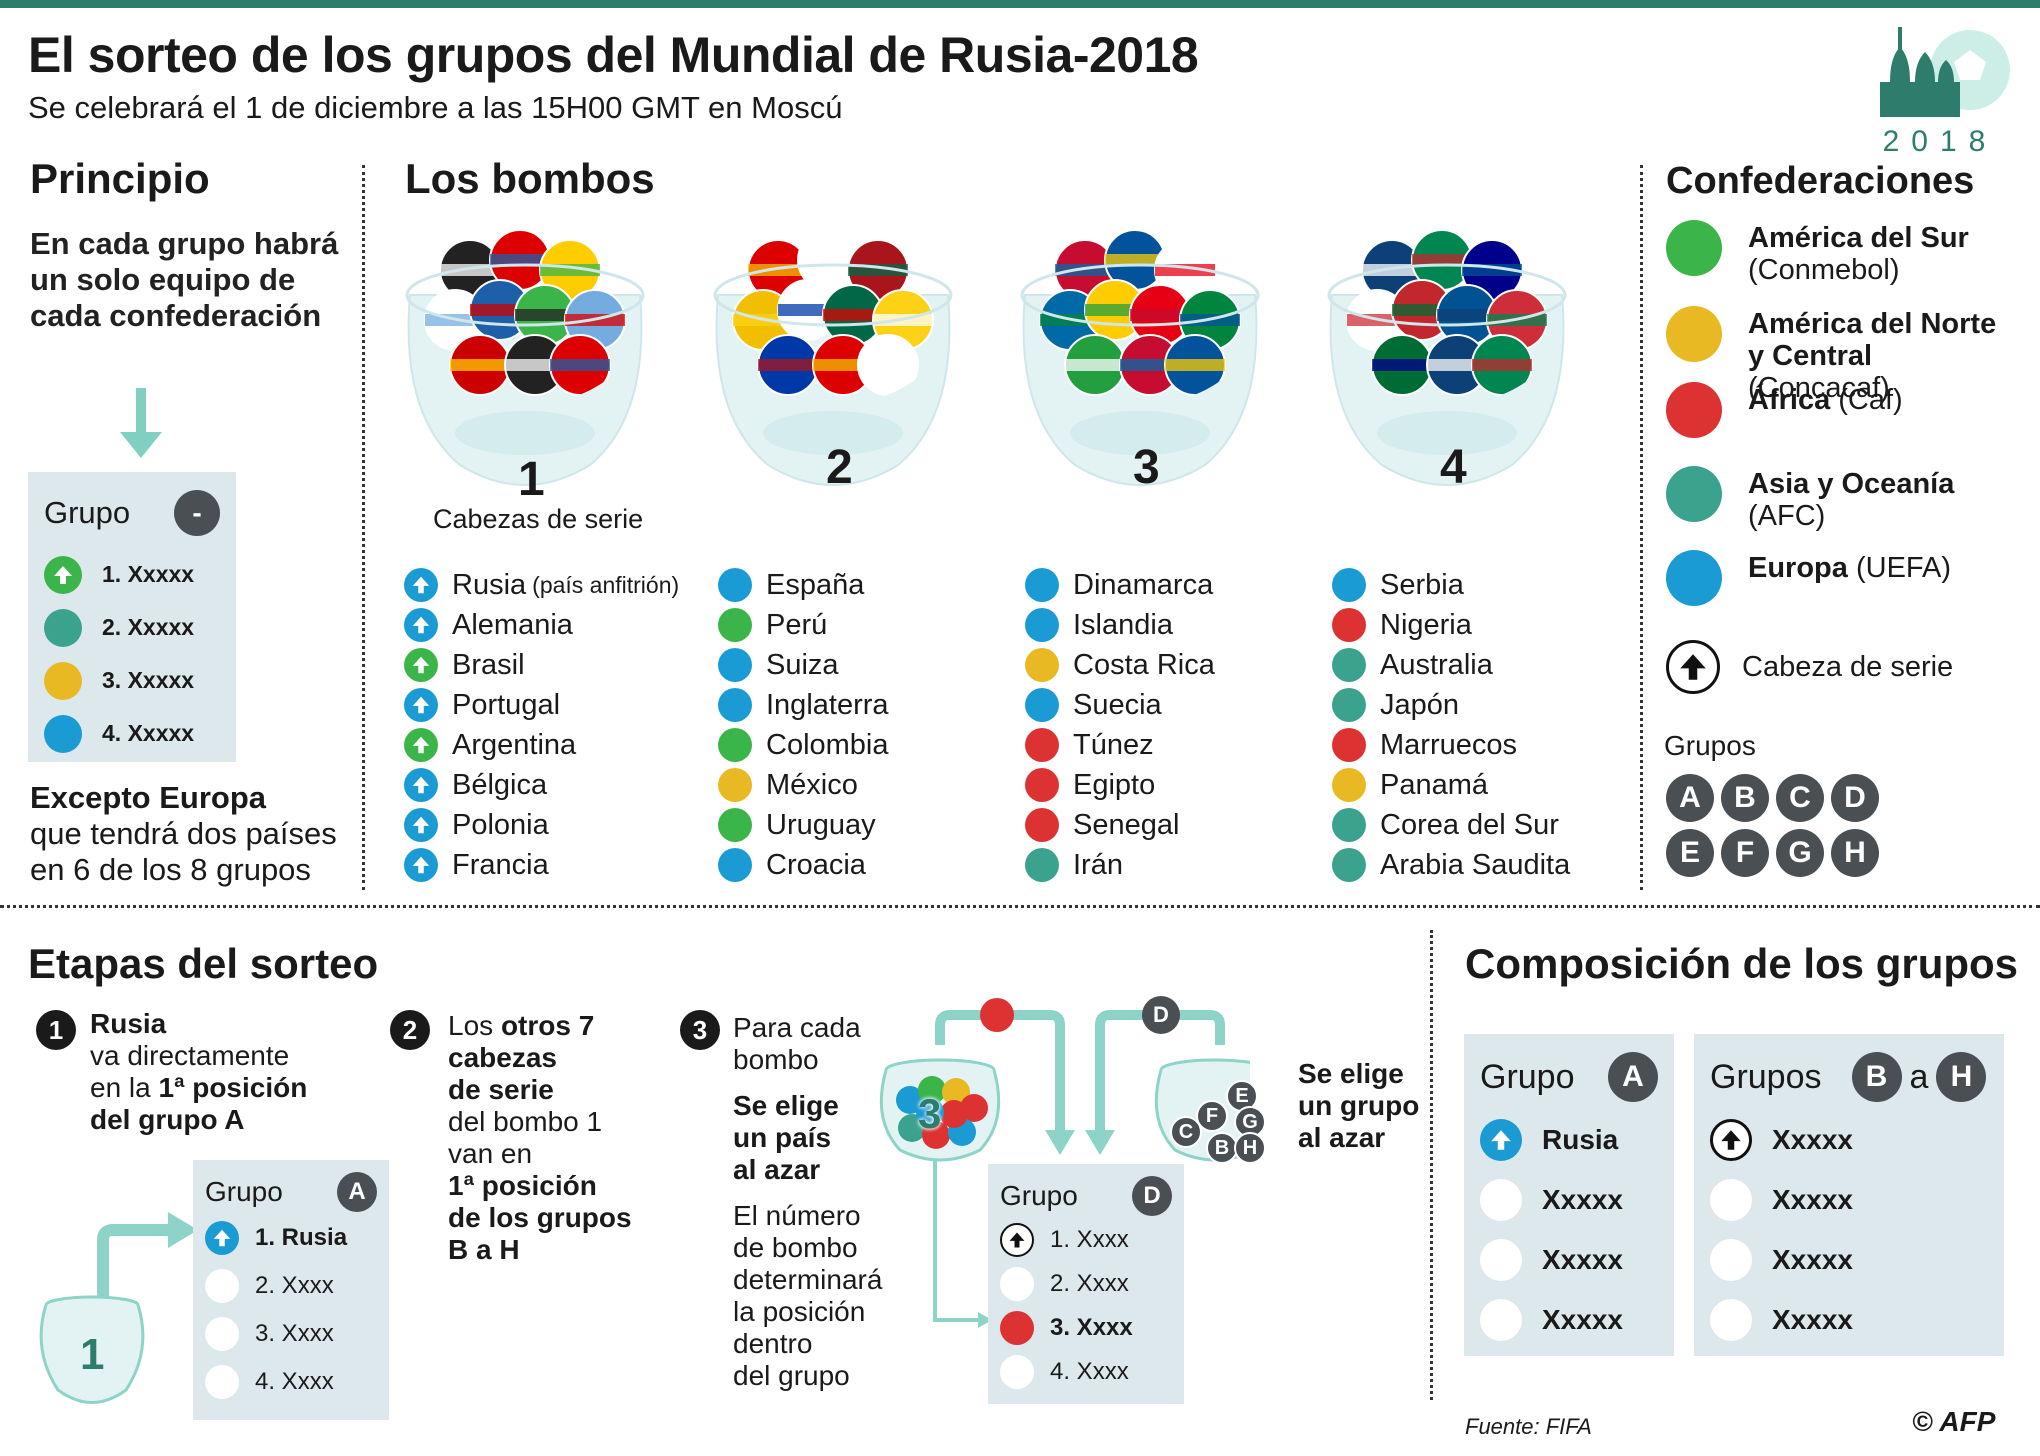 This screenshot has width=2040, height=1456. Describe the element at coordinates (1426, 624) in the screenshot. I see `team-name: Nigeria` at that location.